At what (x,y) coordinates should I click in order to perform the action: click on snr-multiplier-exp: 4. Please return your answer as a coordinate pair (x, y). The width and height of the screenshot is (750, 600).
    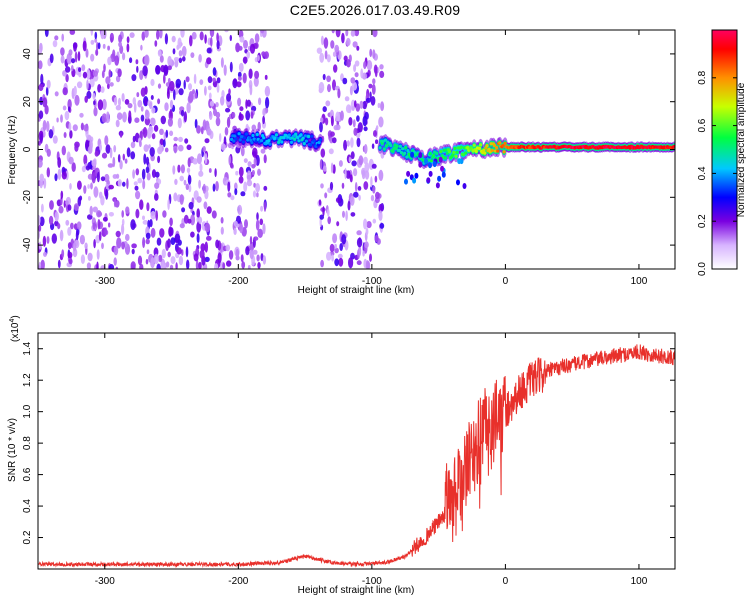
    Looking at the image, I should click on (12, 321).